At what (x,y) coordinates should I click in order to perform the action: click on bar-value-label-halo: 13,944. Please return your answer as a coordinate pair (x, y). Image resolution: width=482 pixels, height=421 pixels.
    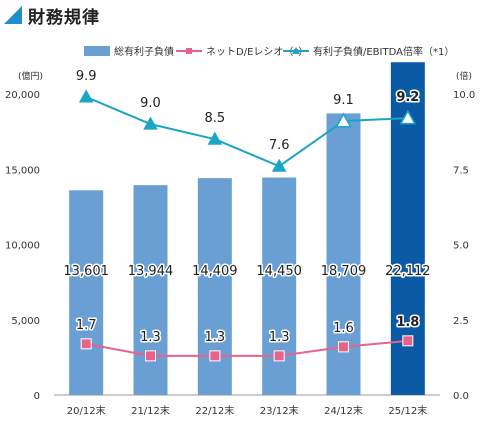
    Looking at the image, I should click on (151, 271).